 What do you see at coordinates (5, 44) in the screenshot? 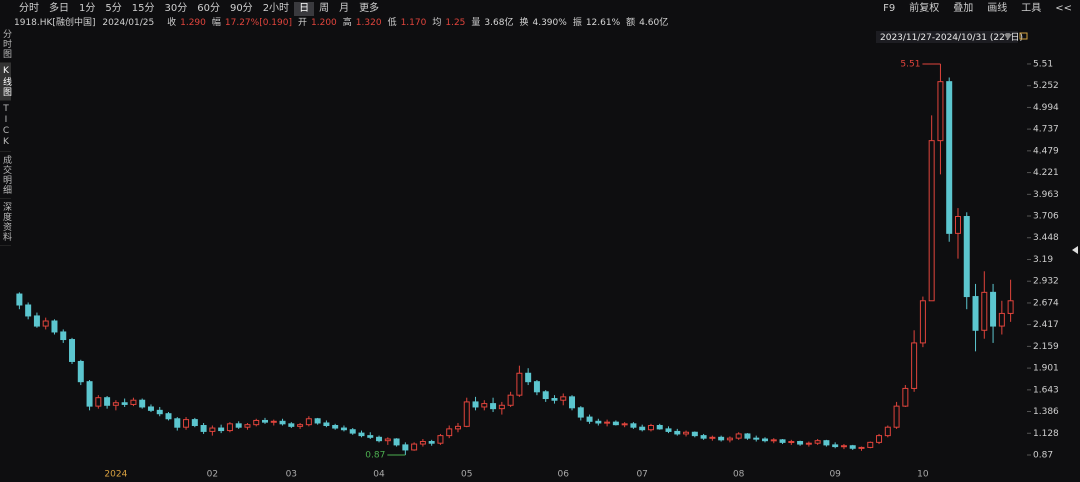
I see `side-tab: 分时图` at bounding box center [5, 44].